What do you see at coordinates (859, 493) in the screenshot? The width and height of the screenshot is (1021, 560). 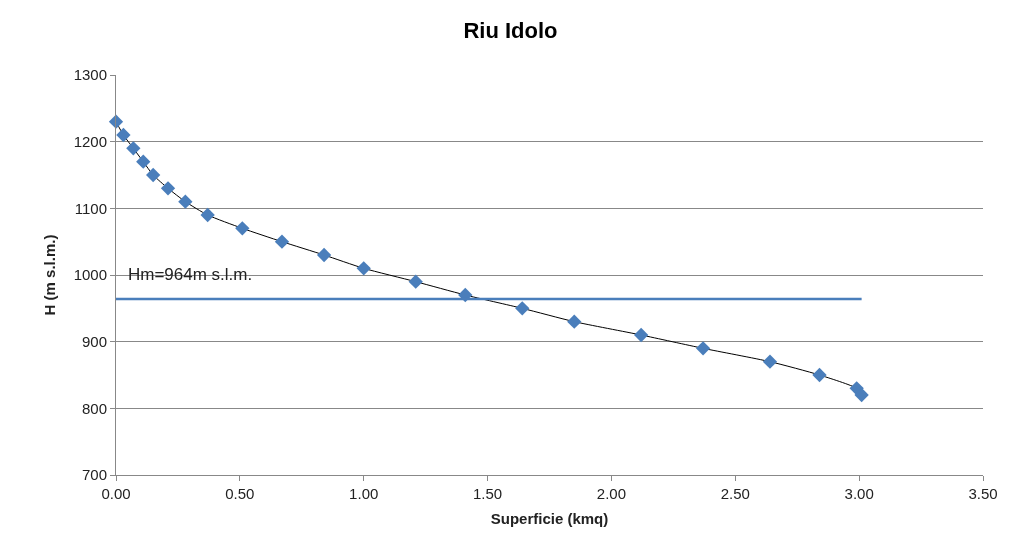 I see `x-tick-label: 3.00` at bounding box center [859, 493].